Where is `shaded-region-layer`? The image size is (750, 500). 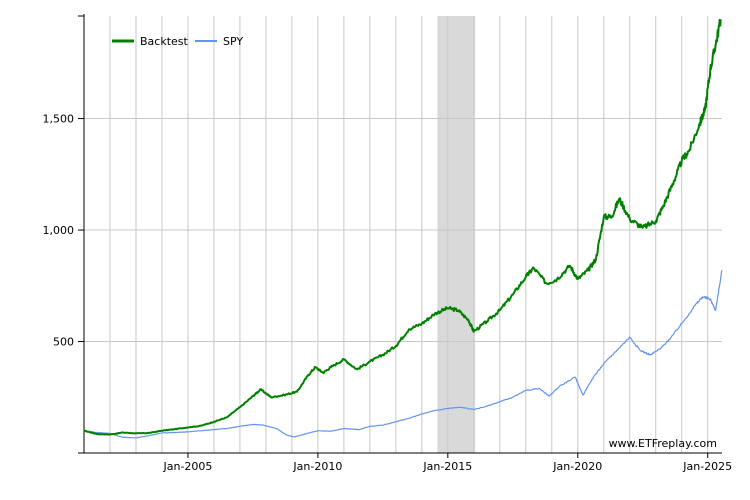
shaded-region-layer is located at coordinates (456, 234).